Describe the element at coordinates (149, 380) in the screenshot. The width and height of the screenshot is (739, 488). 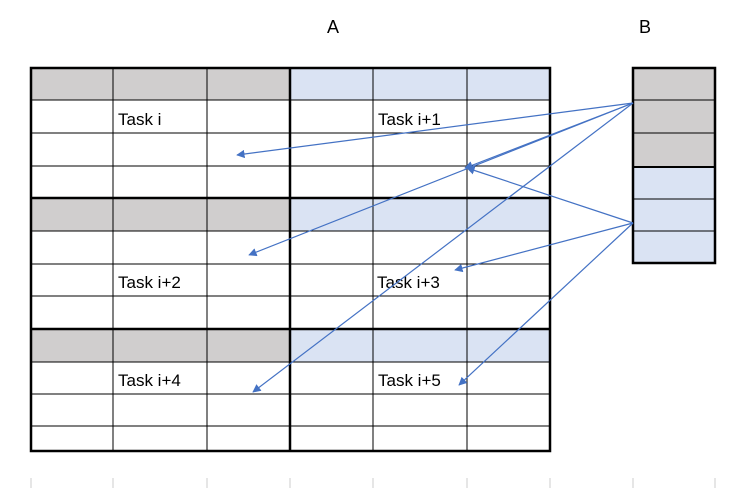
I see `task-label: Task i+4` at that location.